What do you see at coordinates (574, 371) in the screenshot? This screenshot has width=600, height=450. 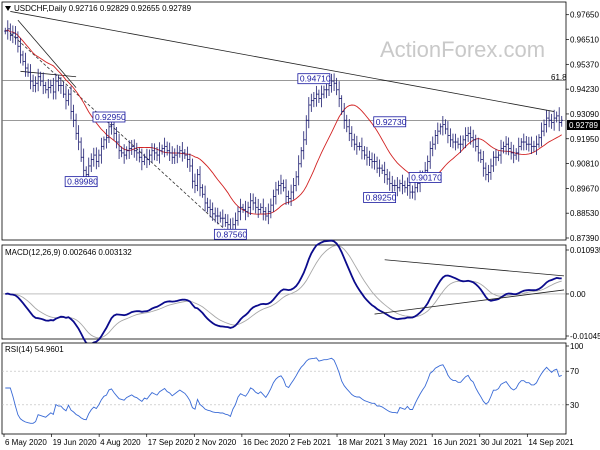 I see `rsi-tick-label: 70` at bounding box center [574, 371].